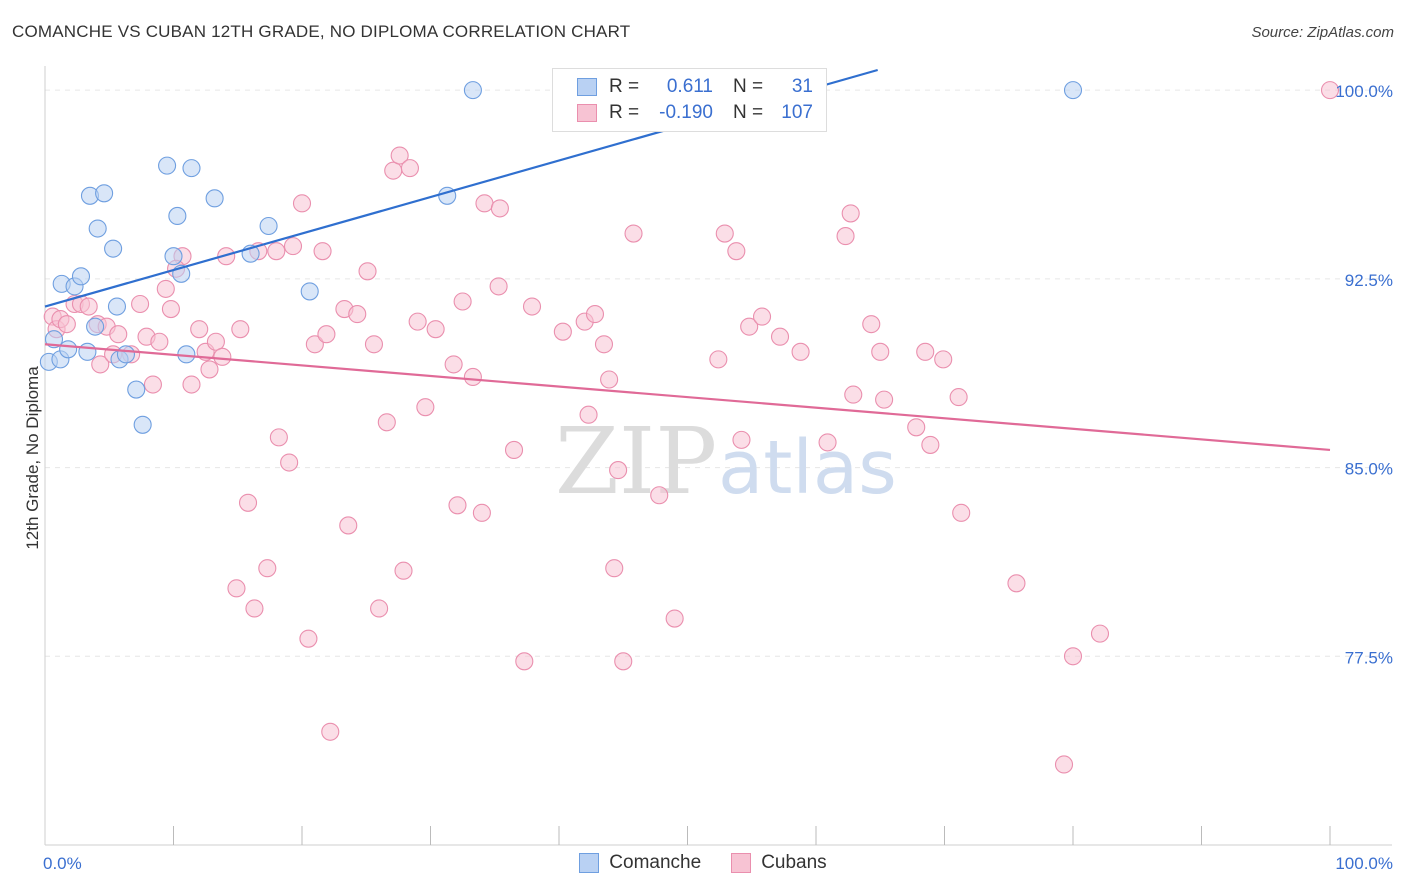  Describe the element at coordinates (640, 863) in the screenshot. I see `legend-item-comanche: Comanche` at that location.